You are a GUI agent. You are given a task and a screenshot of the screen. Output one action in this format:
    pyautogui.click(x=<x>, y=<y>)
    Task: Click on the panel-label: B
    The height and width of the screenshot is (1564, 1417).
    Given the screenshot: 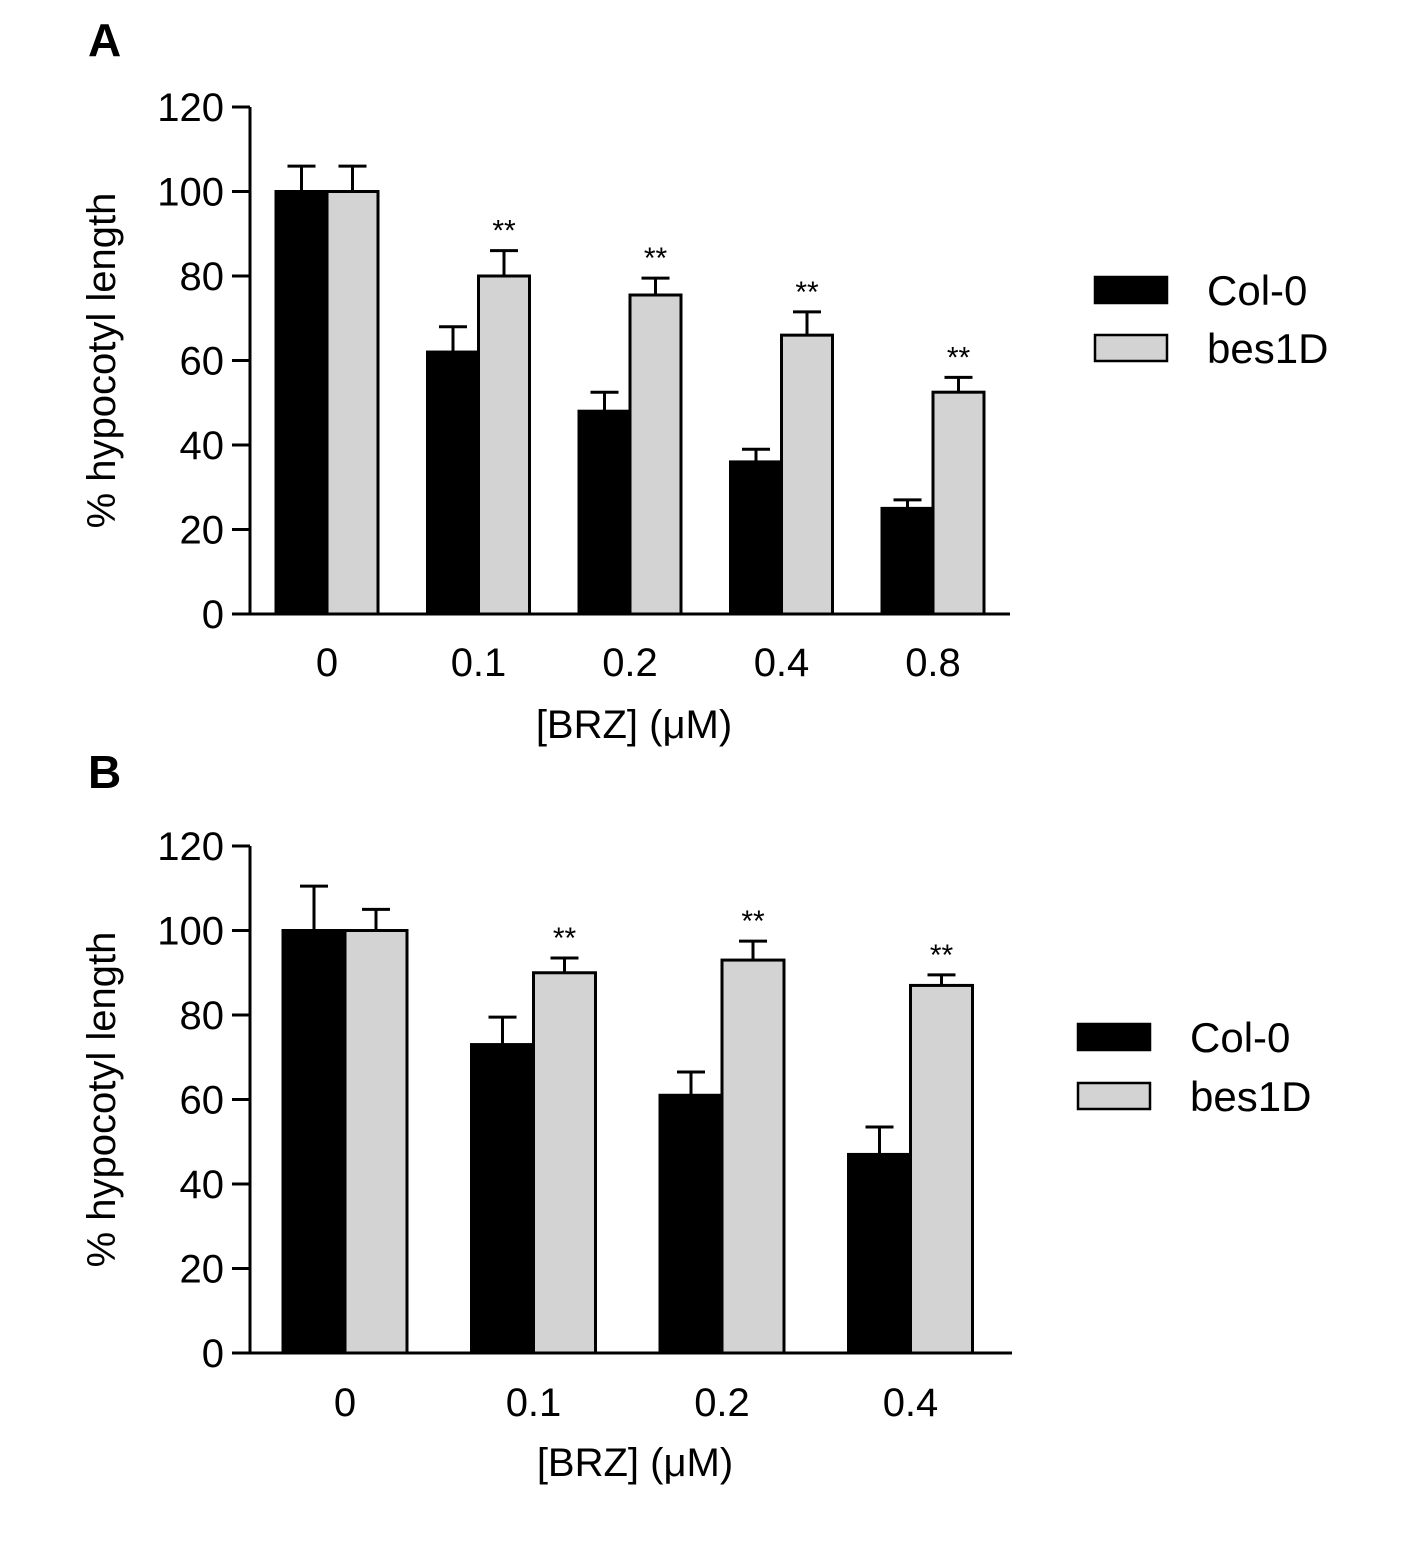 What is the action you would take?
    pyautogui.click(x=104, y=772)
    